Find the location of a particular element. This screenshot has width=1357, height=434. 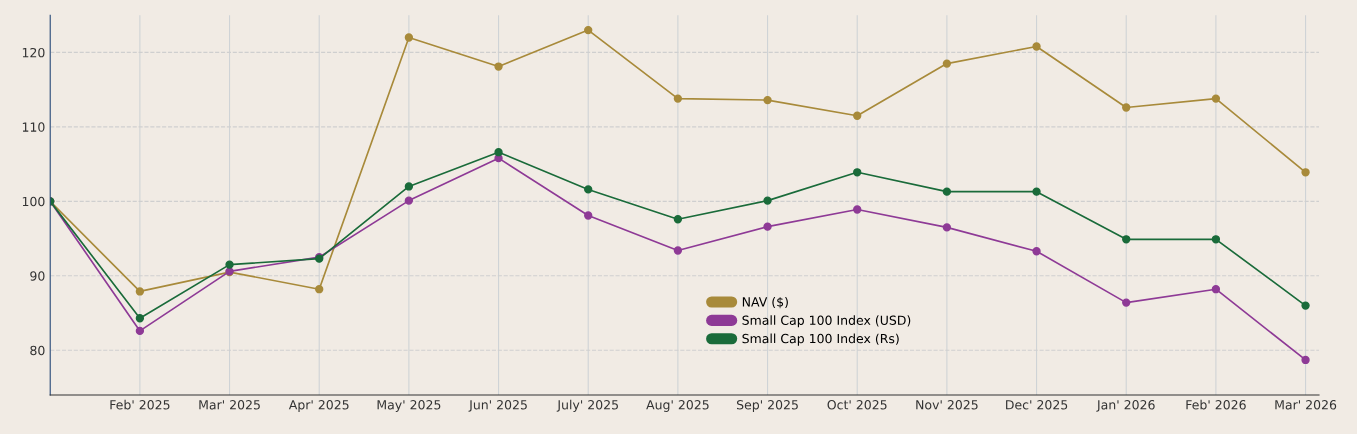

y-tick-label: 90 is located at coordinates (37, 276).